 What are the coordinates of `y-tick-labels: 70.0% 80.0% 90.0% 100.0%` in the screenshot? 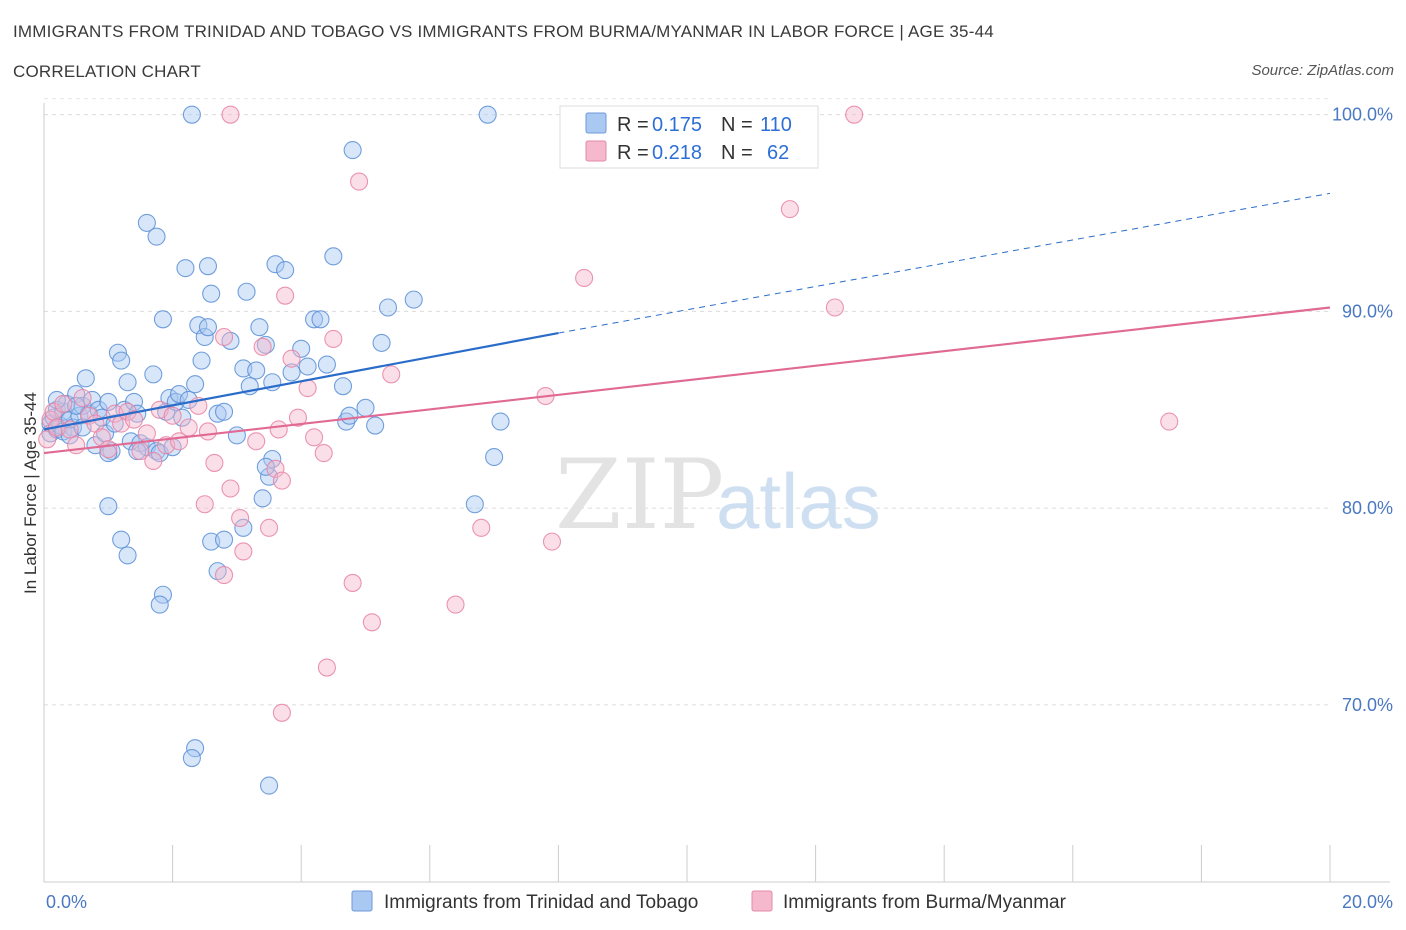 It's located at (1362, 410).